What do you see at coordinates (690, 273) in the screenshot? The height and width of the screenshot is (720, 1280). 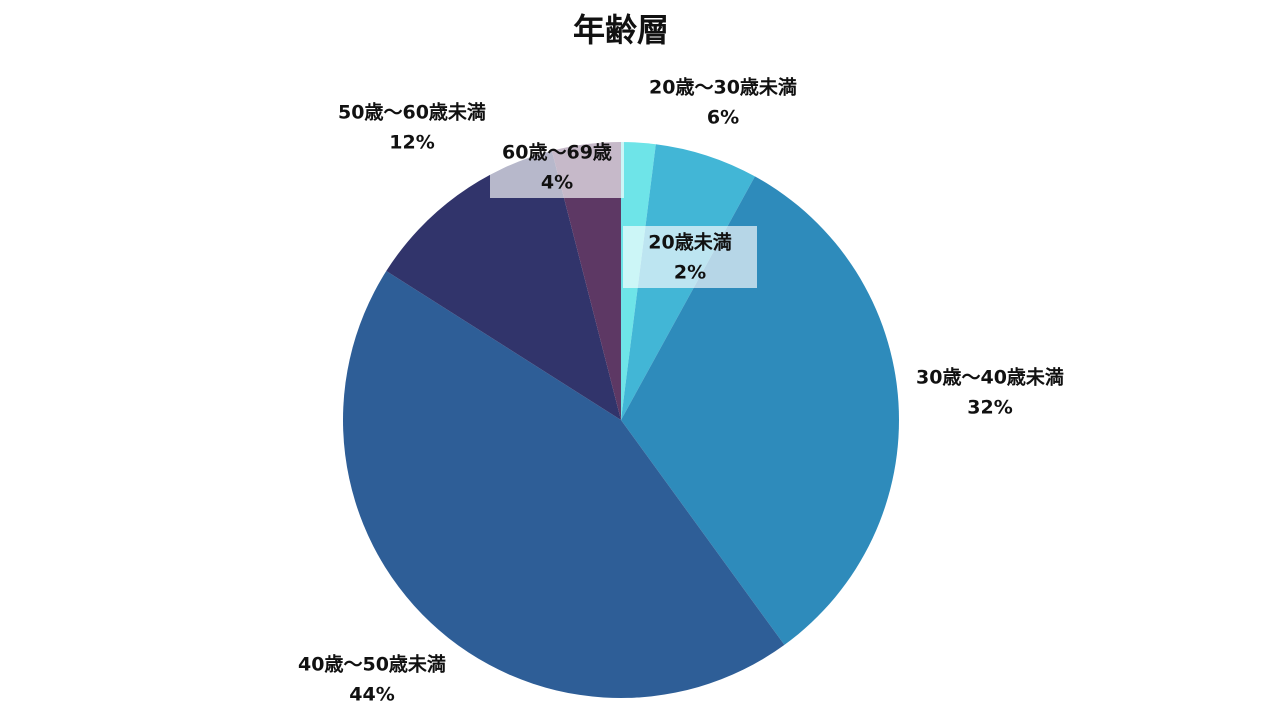 I see `slice-value-label: 2%` at bounding box center [690, 273].